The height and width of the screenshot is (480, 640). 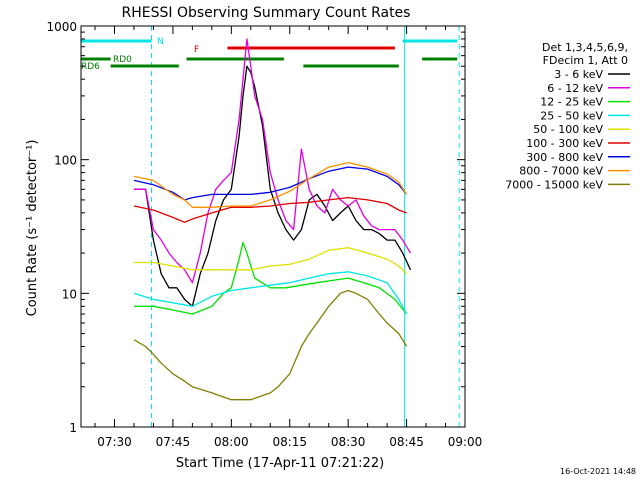 What do you see at coordinates (564, 143) in the screenshot?
I see `legend-label-5: 100 - 300 keV` at bounding box center [564, 143].